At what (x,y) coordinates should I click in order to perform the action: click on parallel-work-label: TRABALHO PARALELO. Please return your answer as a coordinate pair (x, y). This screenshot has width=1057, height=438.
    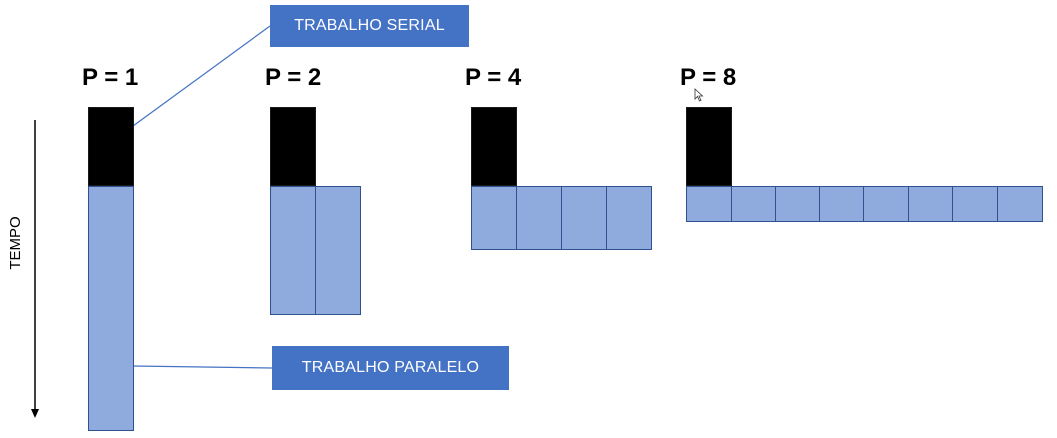
    Looking at the image, I should click on (390, 367).